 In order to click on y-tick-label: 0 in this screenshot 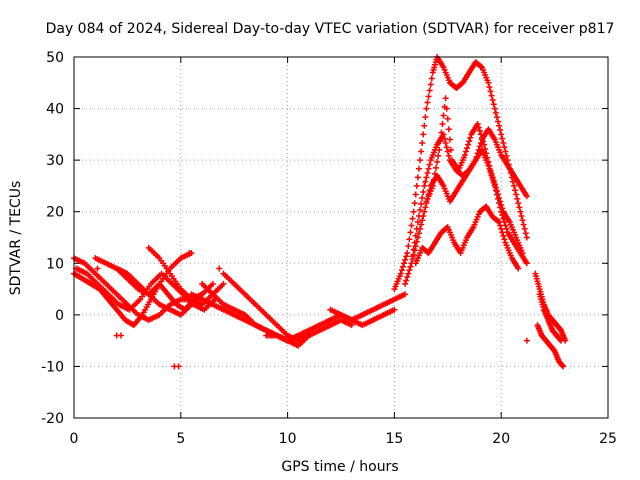, I will do `click(59, 316)`.